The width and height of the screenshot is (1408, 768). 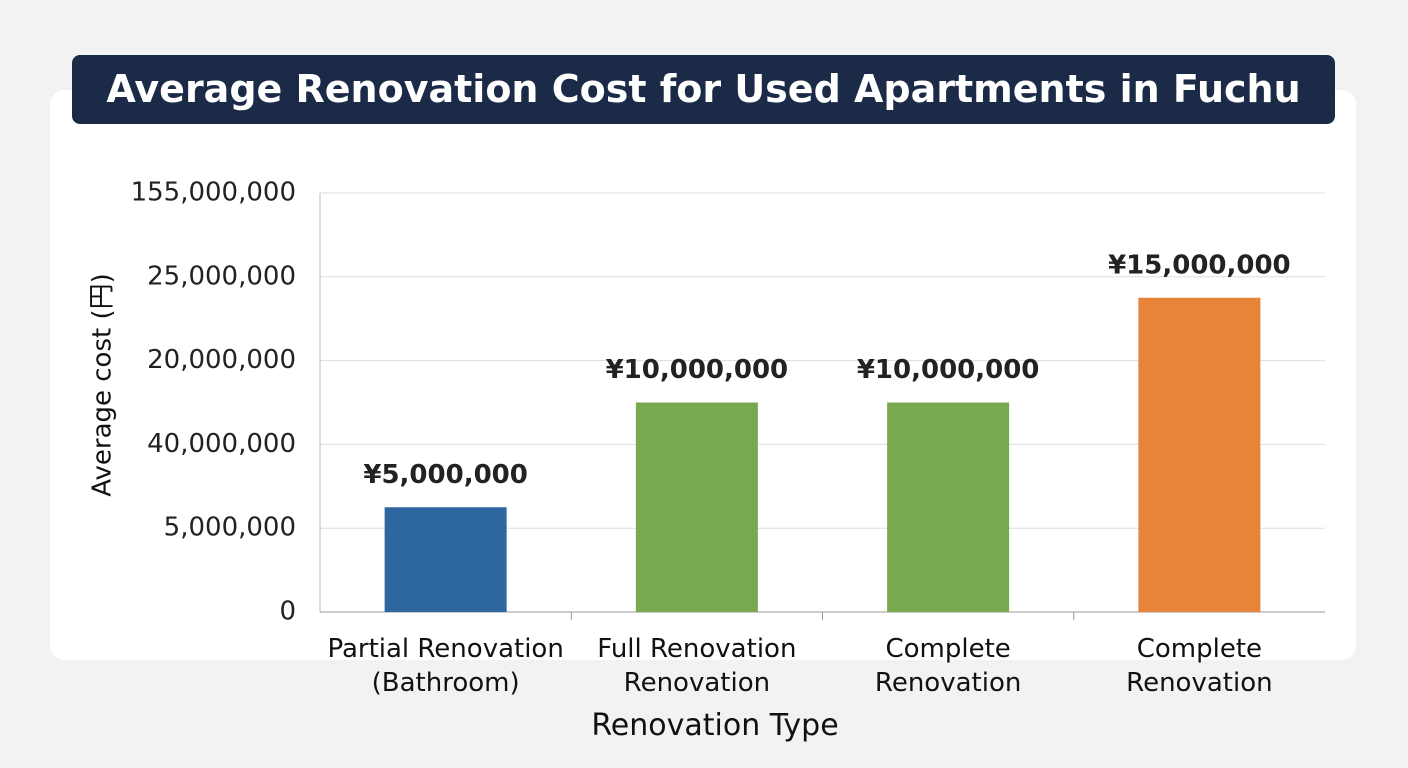 What do you see at coordinates (445, 666) in the screenshot?
I see `x-tick-label: Partial Renovation (Bathroom)` at bounding box center [445, 666].